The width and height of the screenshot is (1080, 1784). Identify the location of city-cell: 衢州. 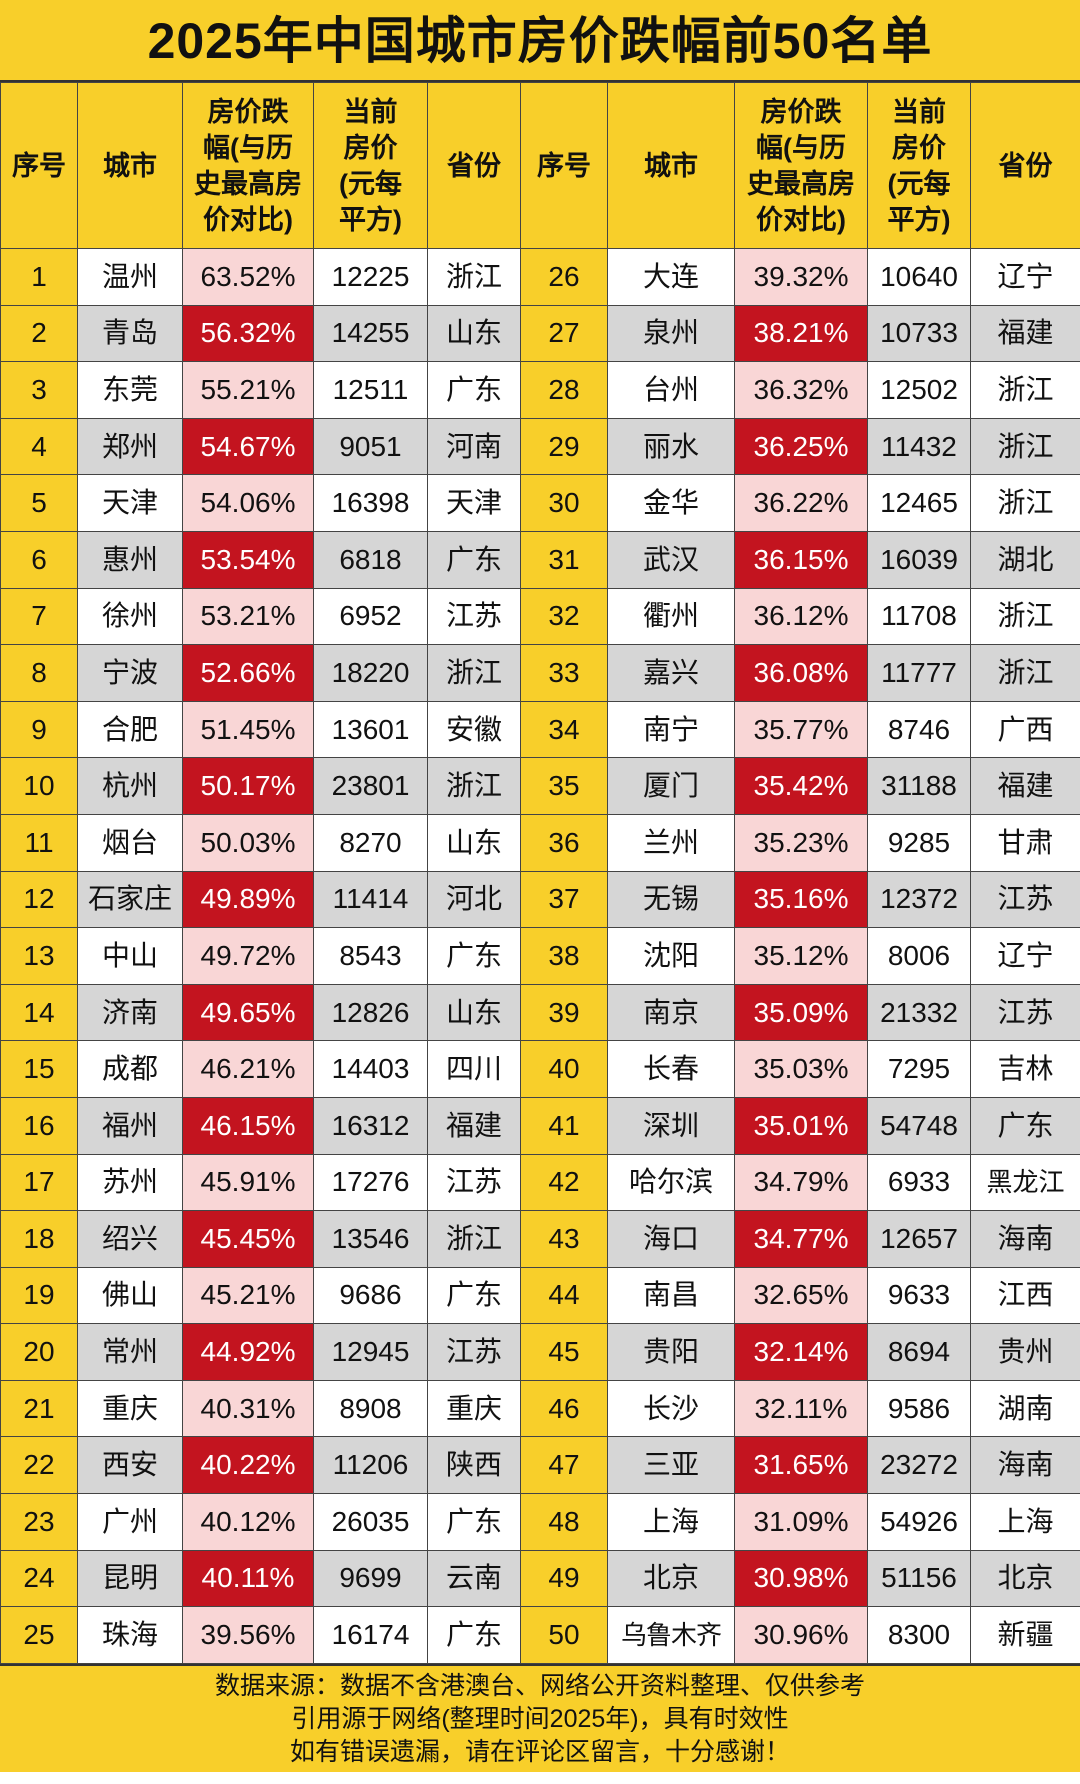
(671, 616).